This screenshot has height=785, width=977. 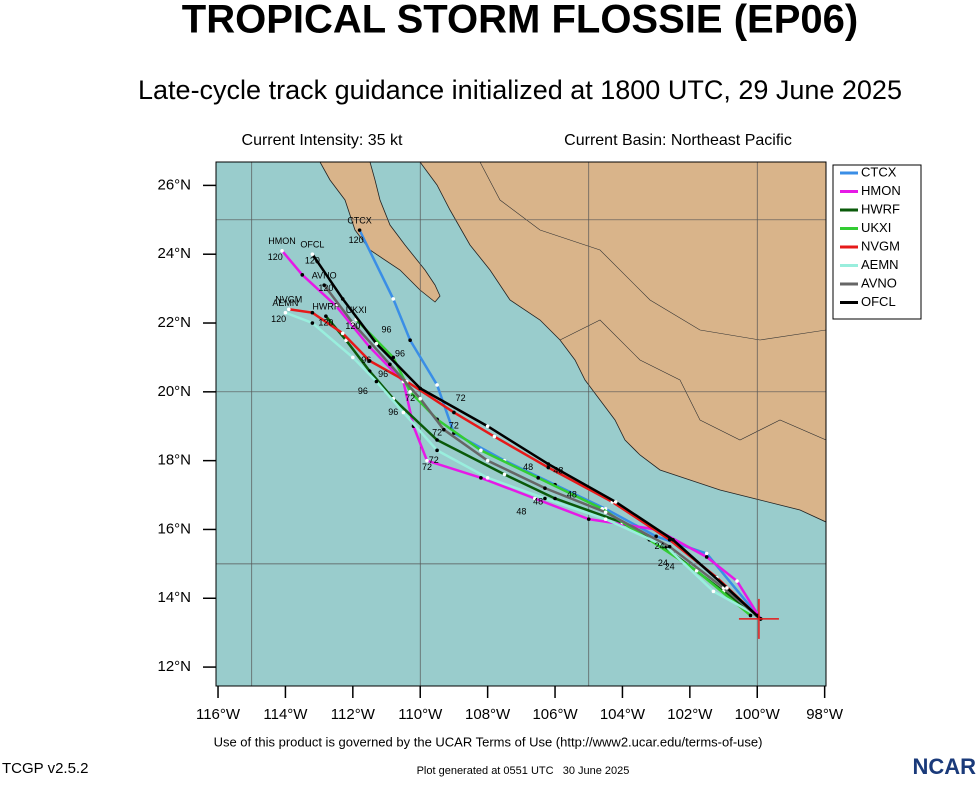 What do you see at coordinates (174, 391) in the screenshot?
I see `y-tick-label: 20°N` at bounding box center [174, 391].